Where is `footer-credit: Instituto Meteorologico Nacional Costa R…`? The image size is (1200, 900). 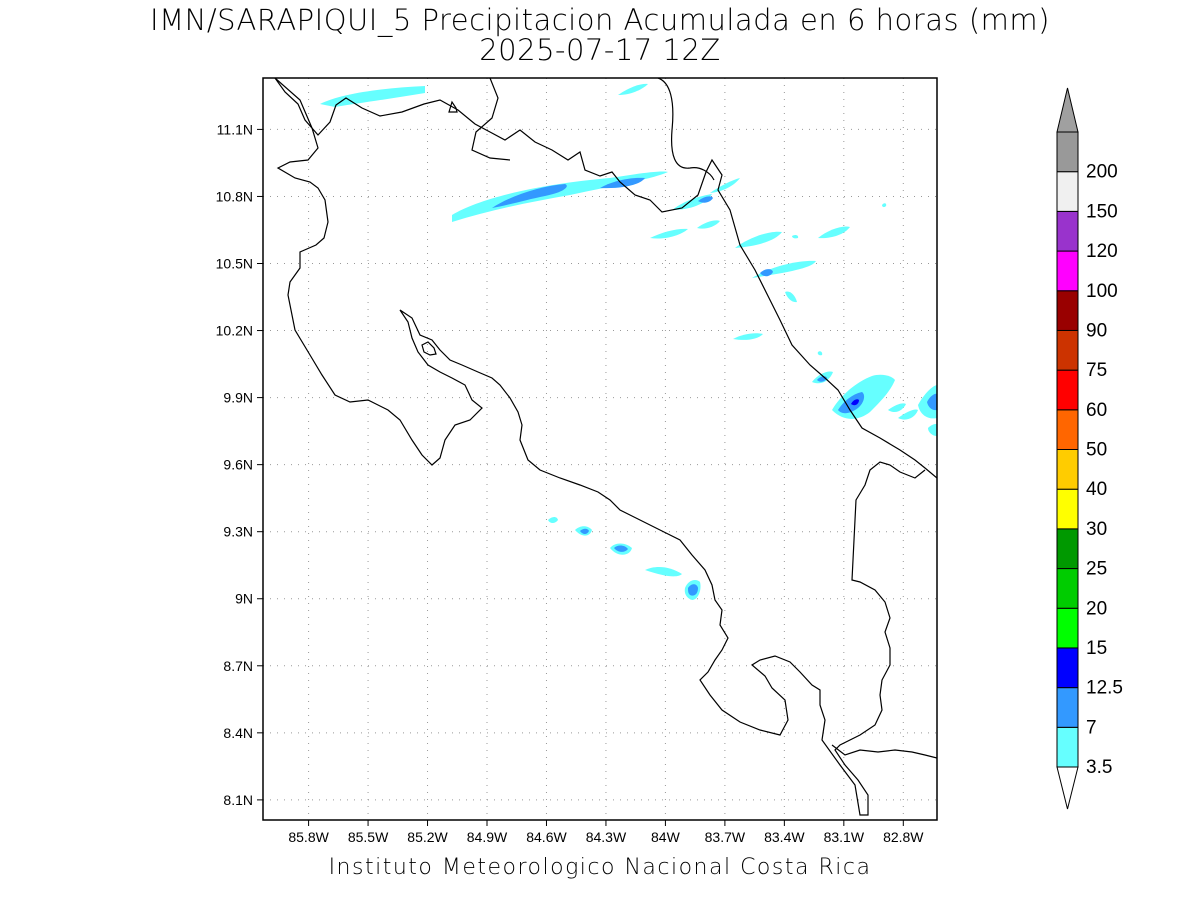 footer-credit: Instituto Meteorologico Nacional Costa R… is located at coordinates (600, 867).